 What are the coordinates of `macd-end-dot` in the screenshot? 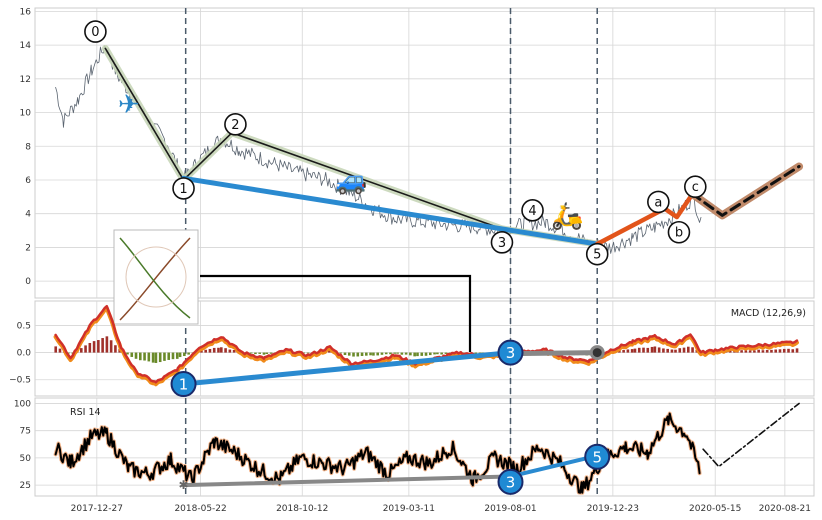 It's located at (597, 353).